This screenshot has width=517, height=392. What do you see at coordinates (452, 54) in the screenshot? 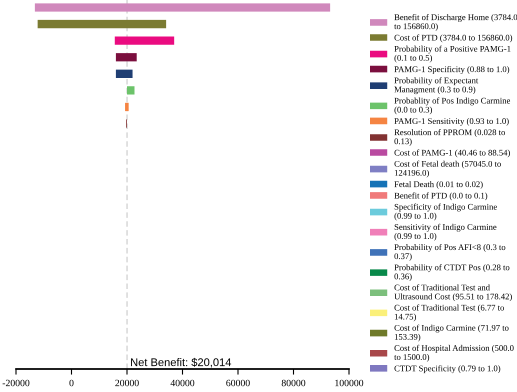
I see `legend-label: Probability of a Positive PAMG-1 (0.1 to 0.5)` at bounding box center [452, 54].